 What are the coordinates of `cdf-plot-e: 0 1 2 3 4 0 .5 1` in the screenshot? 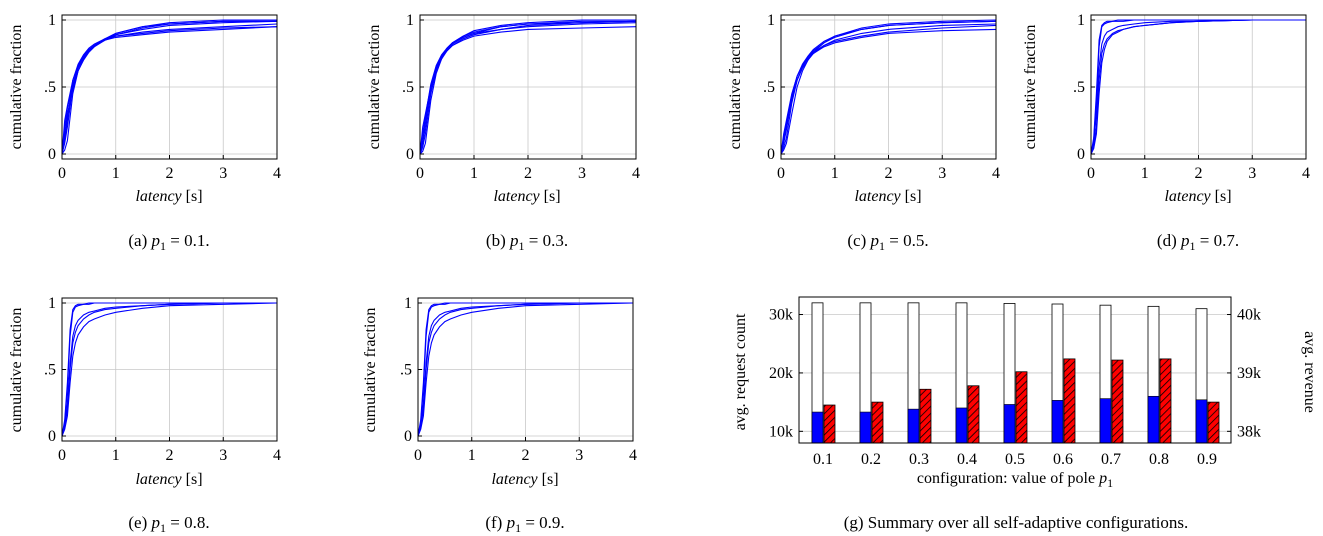 It's located at (162, 379).